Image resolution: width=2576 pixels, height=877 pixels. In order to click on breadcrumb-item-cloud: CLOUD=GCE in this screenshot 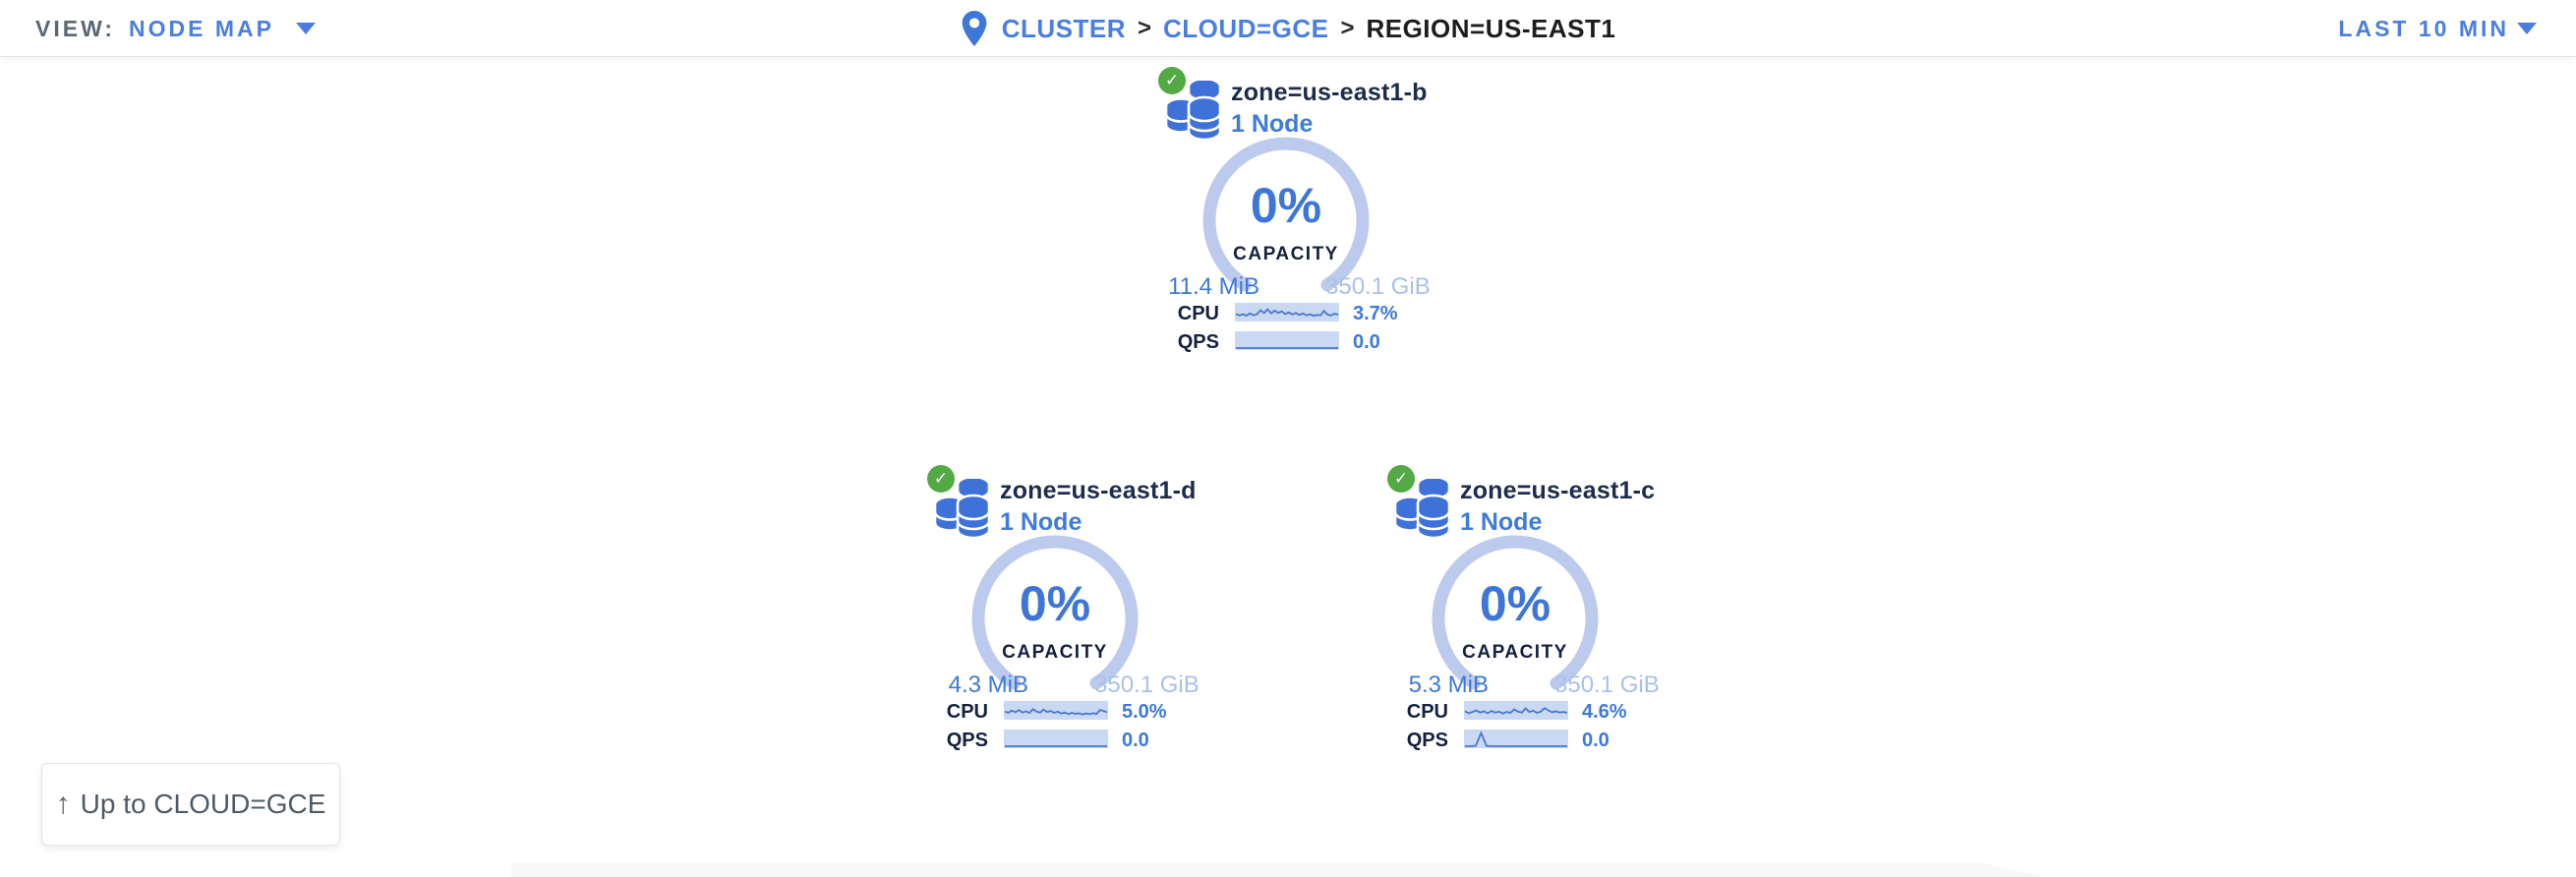, I will do `click(1245, 28)`.